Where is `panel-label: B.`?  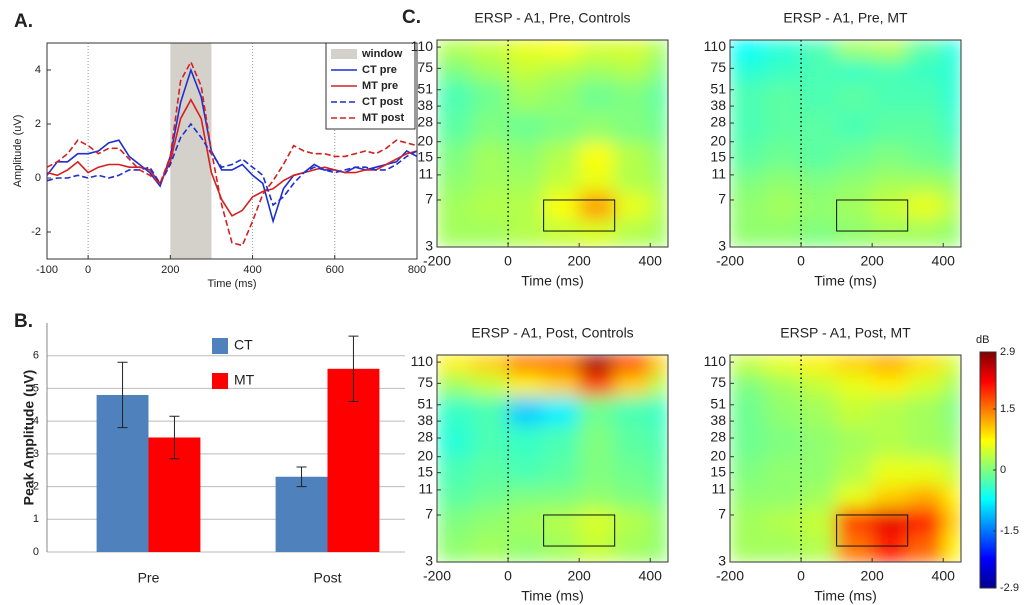
panel-label: B. is located at coordinates (23, 321).